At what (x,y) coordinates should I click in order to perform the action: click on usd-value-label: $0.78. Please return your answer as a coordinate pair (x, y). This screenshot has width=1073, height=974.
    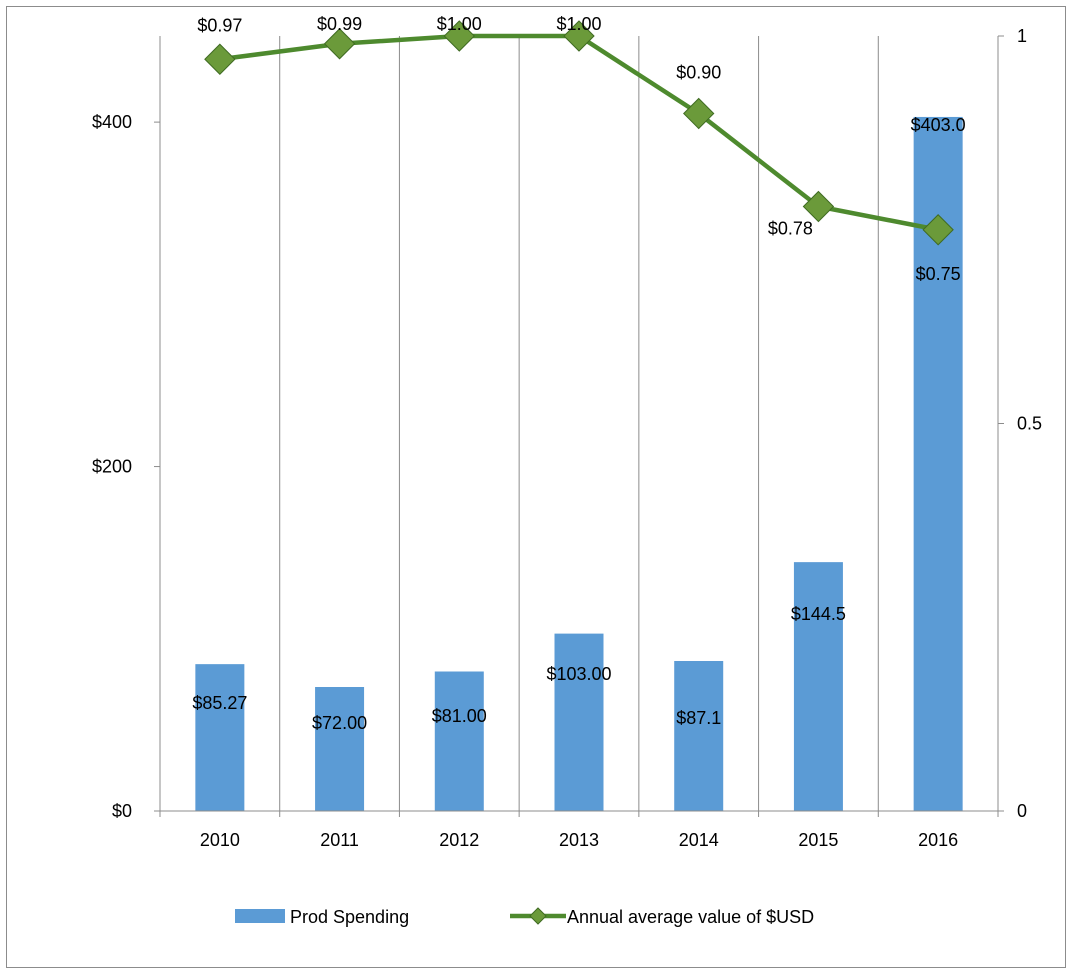
    Looking at the image, I should click on (790, 229).